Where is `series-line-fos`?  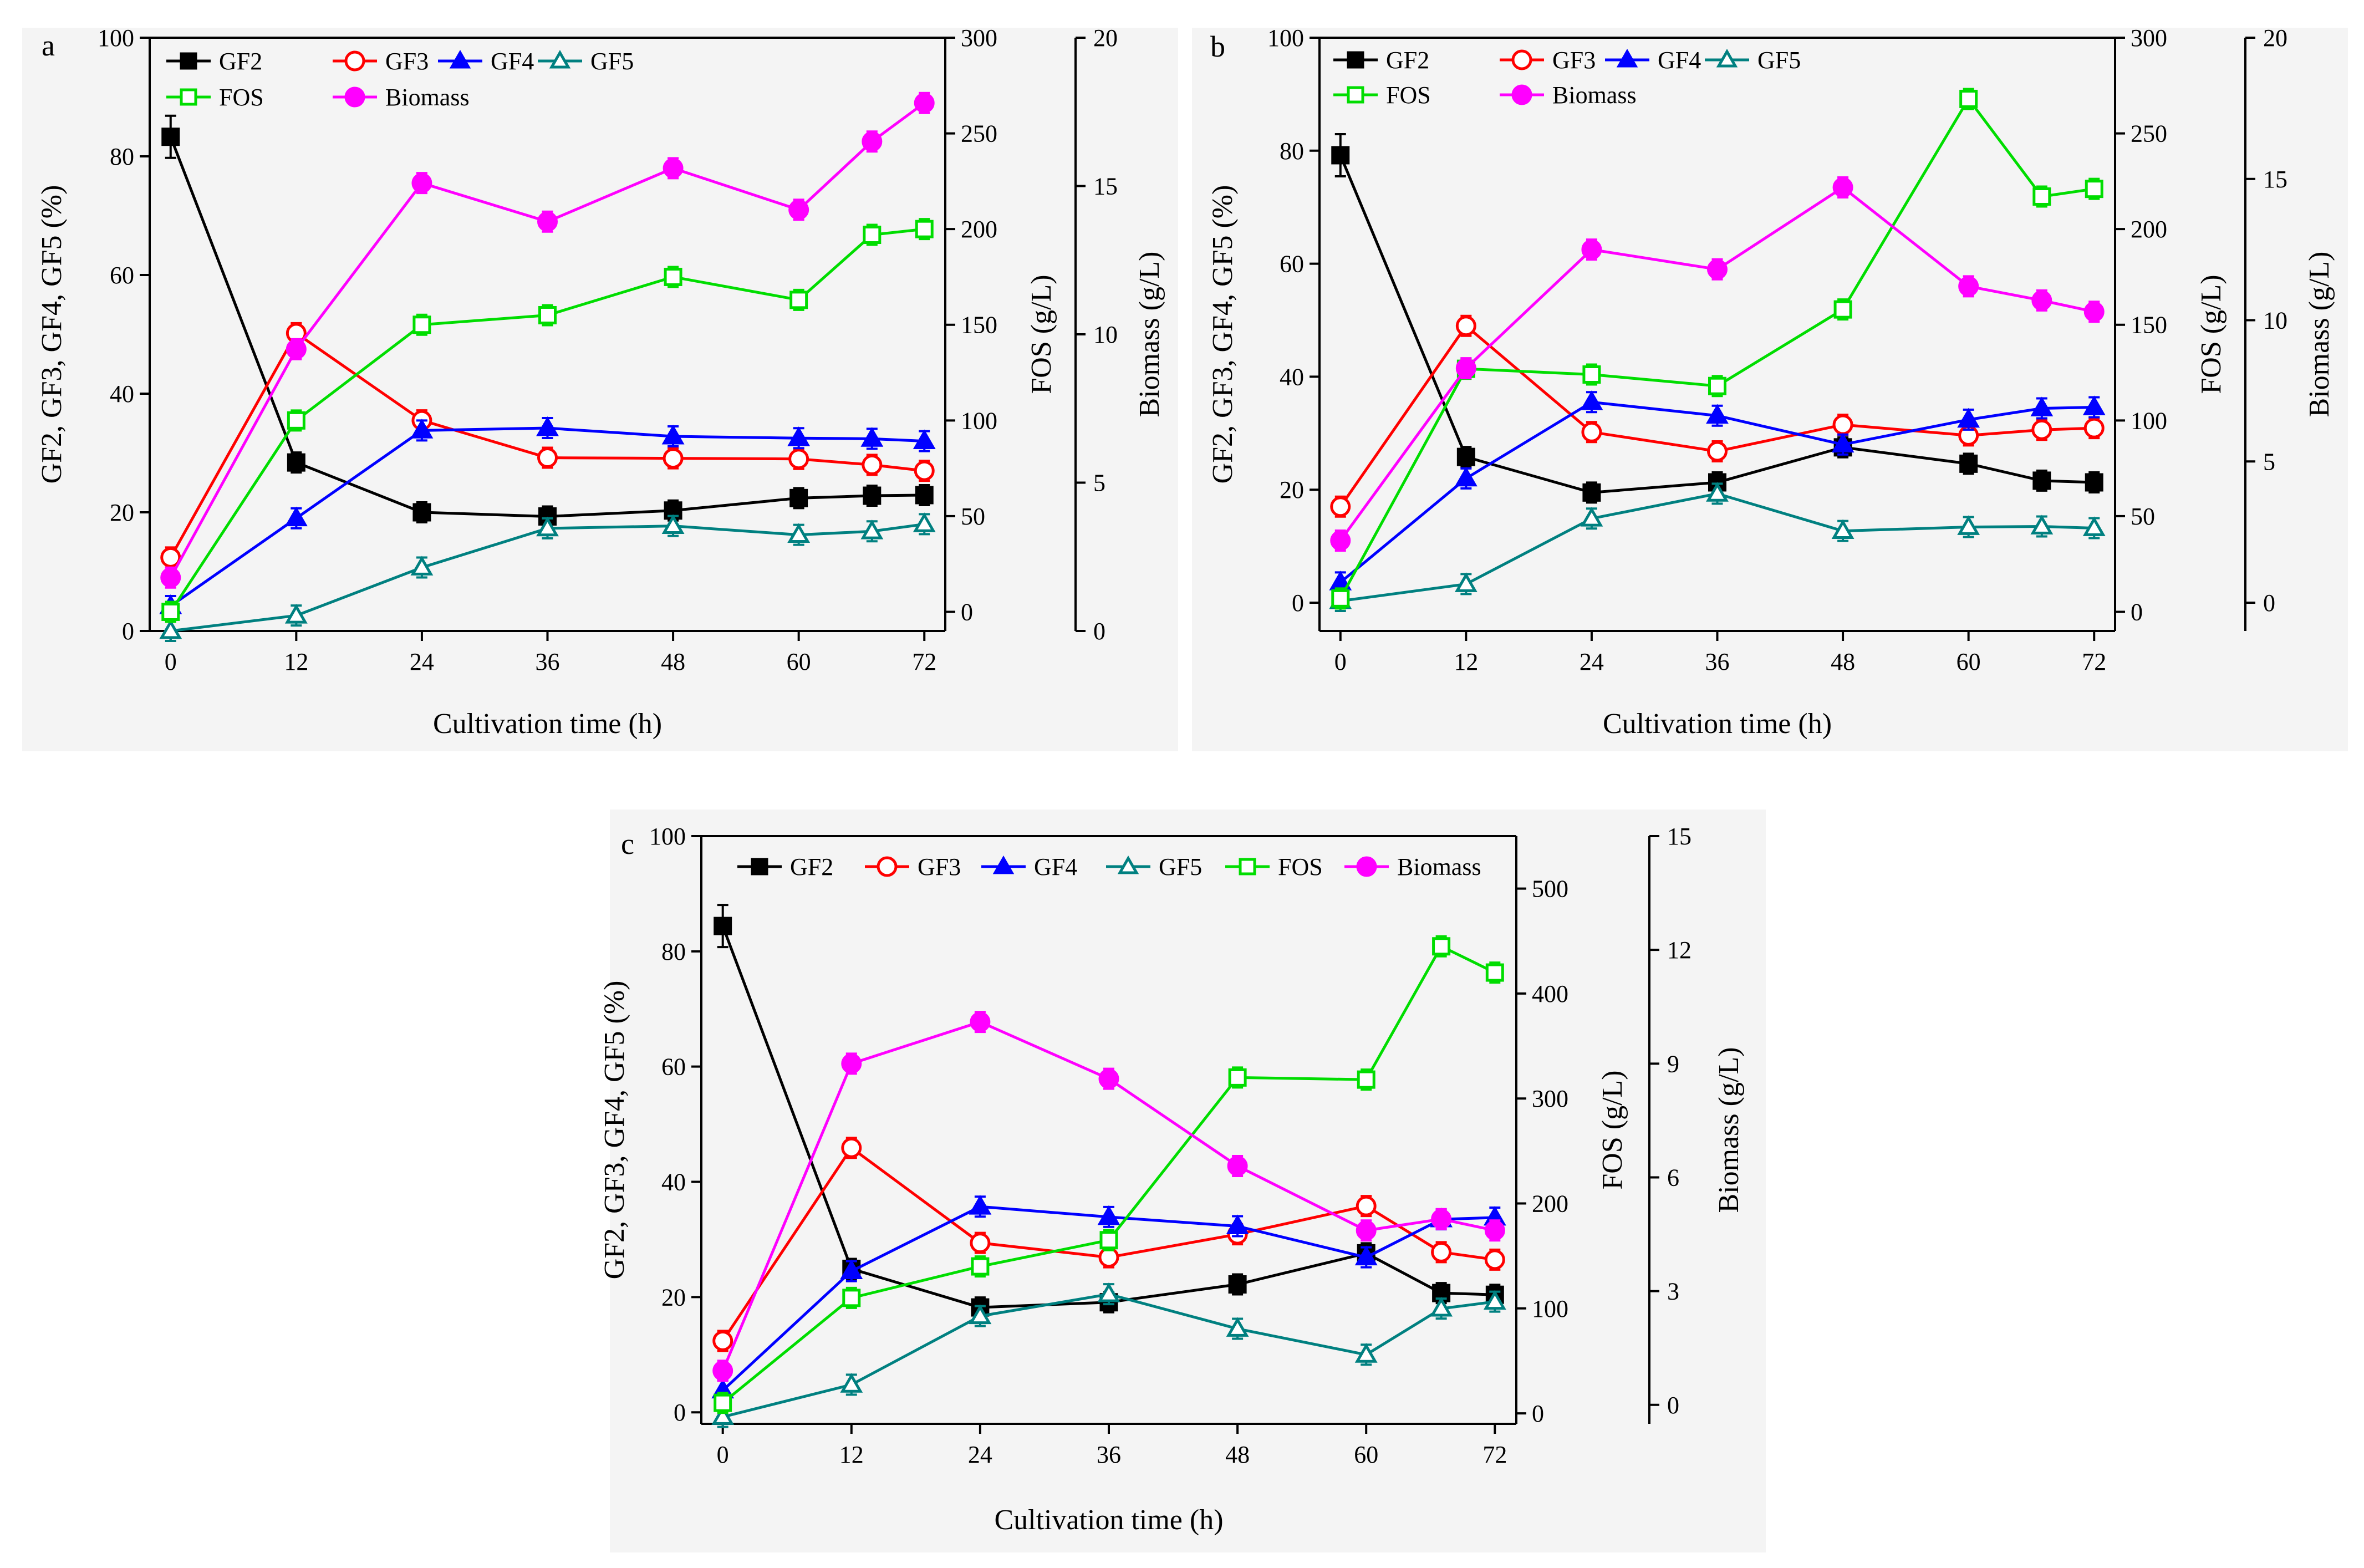 series-line-fos is located at coordinates (1717, 348).